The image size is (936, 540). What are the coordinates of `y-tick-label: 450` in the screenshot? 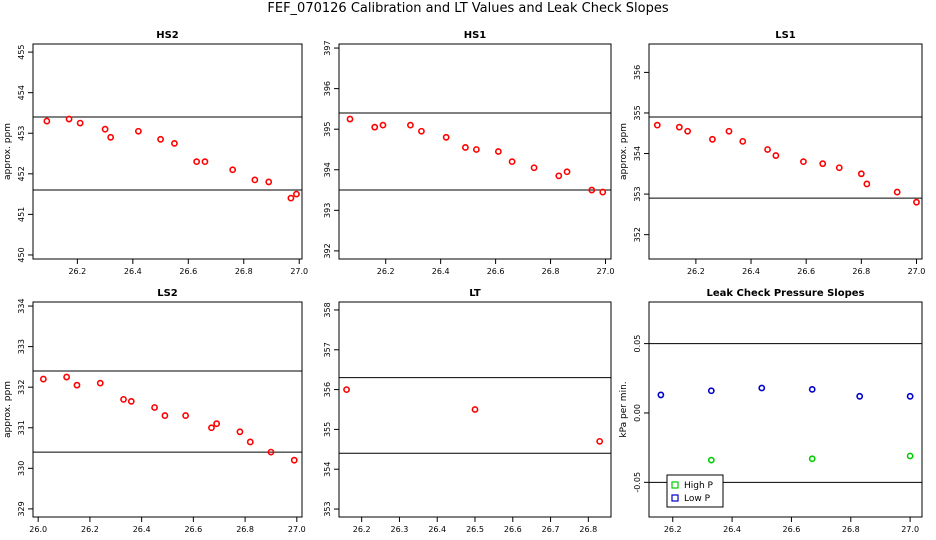 It's located at (21, 254).